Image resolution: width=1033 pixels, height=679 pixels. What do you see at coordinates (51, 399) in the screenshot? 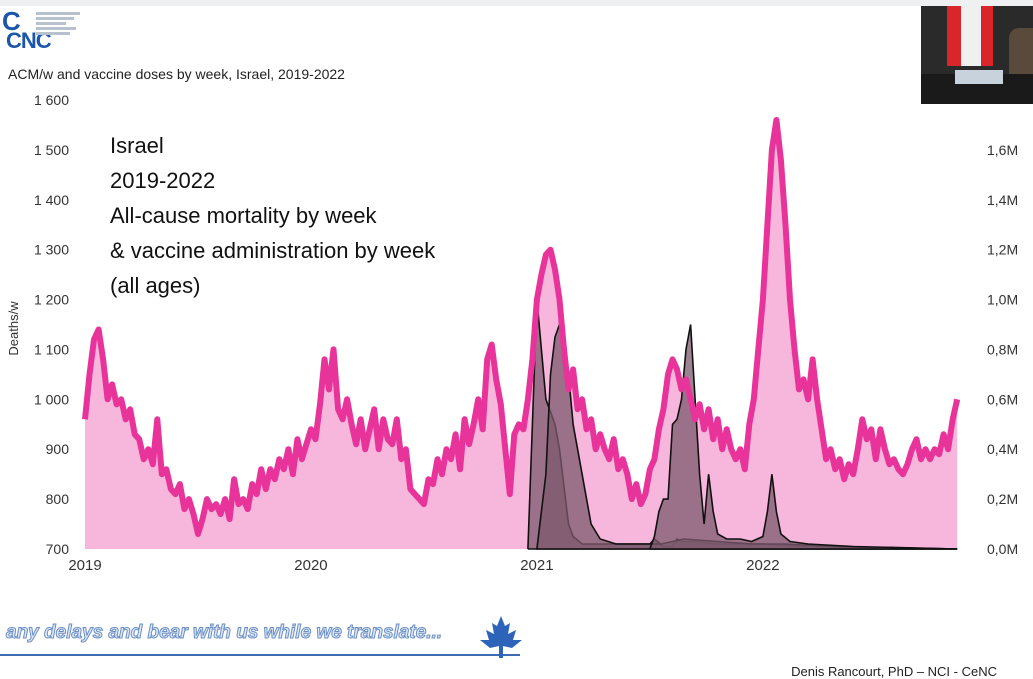
I see `y-tick-label: 1 000` at bounding box center [51, 399].